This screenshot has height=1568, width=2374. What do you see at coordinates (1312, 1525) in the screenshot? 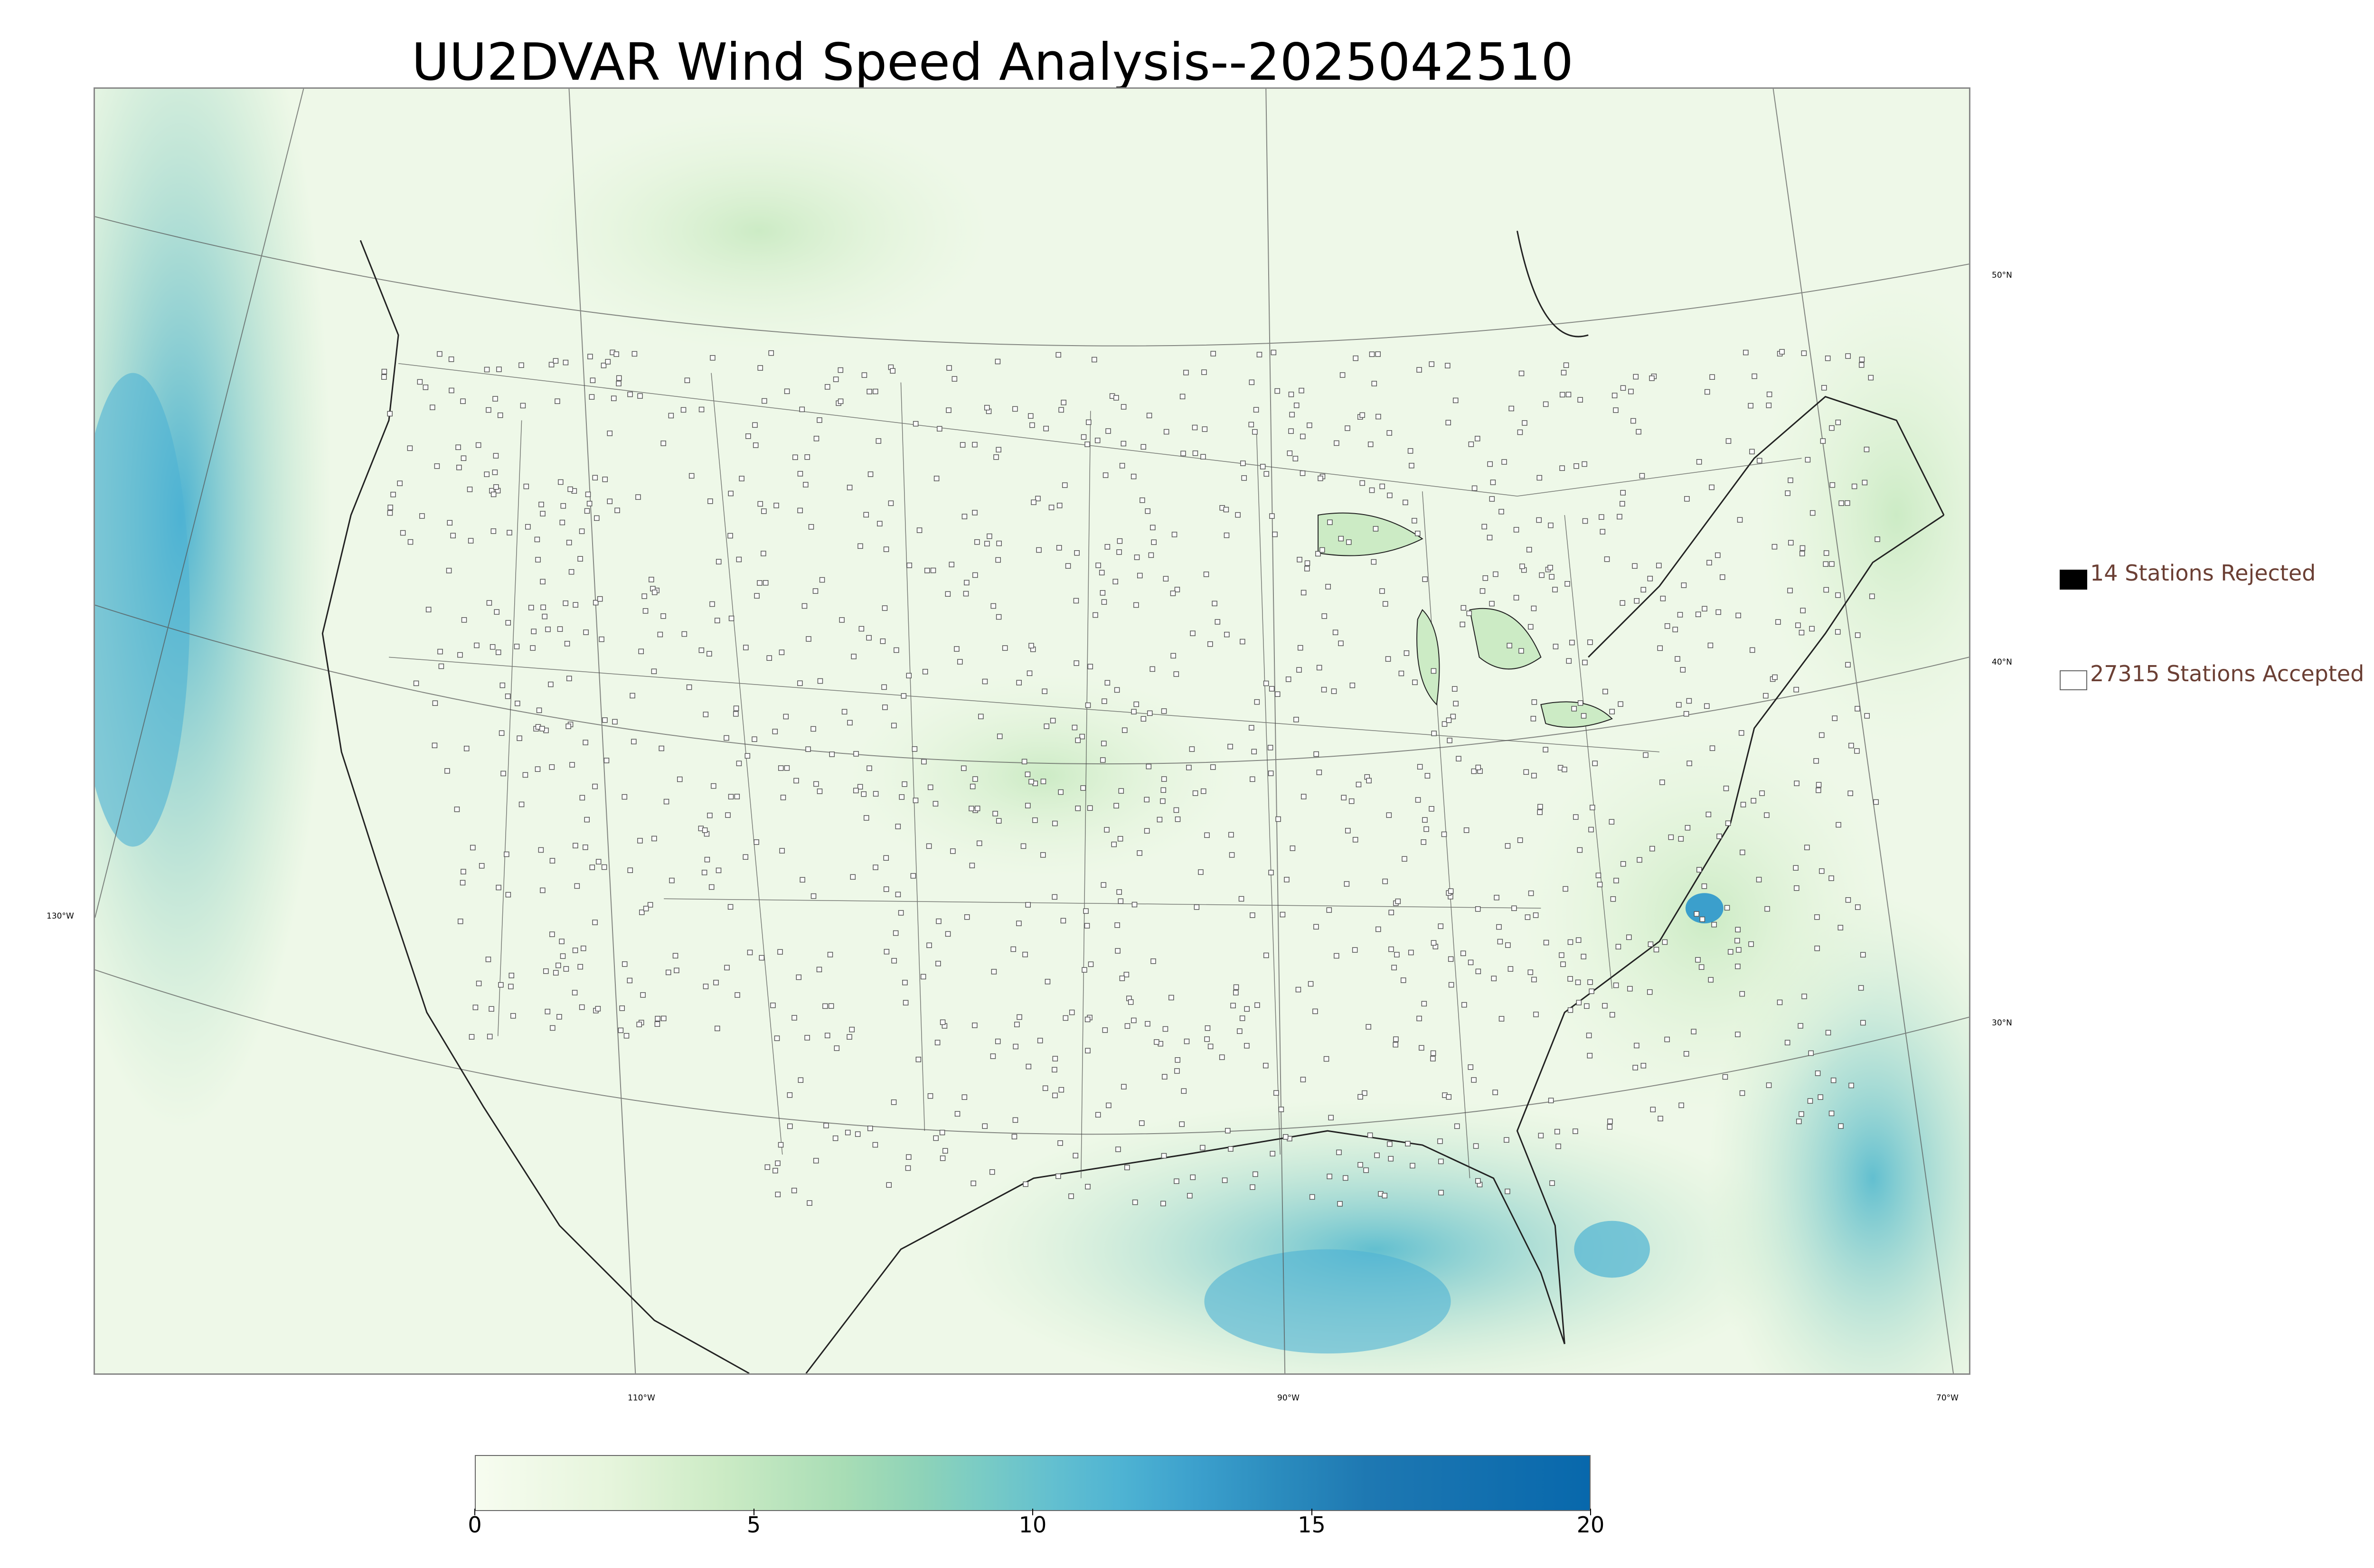
I see `colorbar-tick-label: 15` at bounding box center [1312, 1525].